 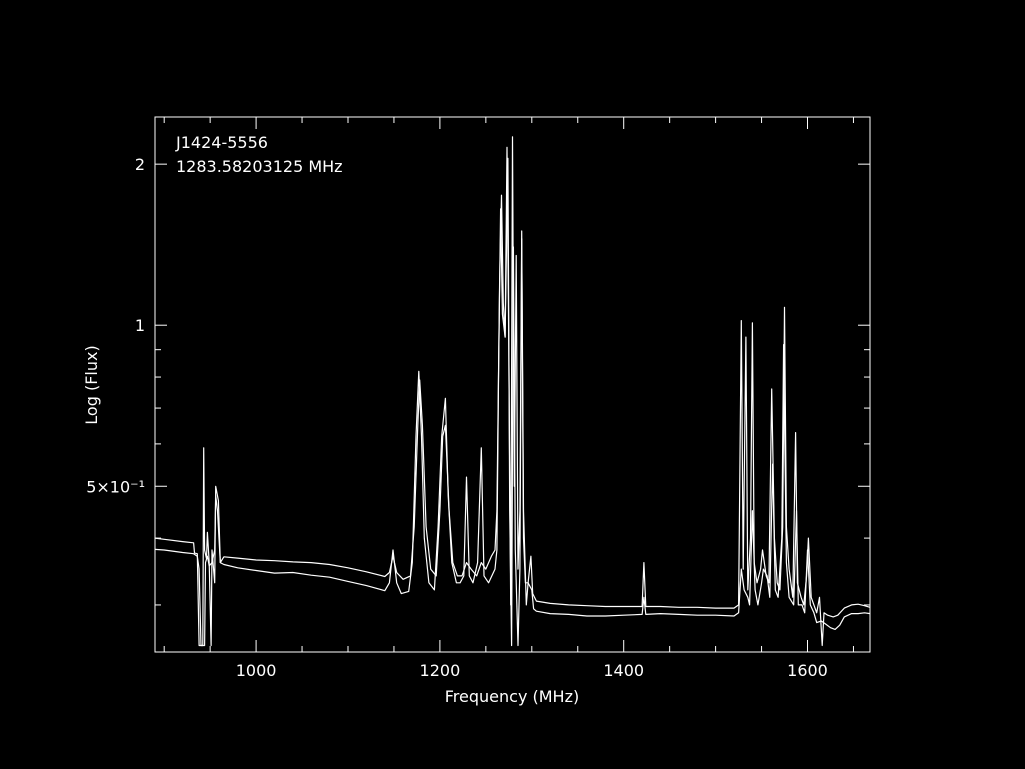 What do you see at coordinates (623, 670) in the screenshot?
I see `x-tick-label: 1400` at bounding box center [623, 670].